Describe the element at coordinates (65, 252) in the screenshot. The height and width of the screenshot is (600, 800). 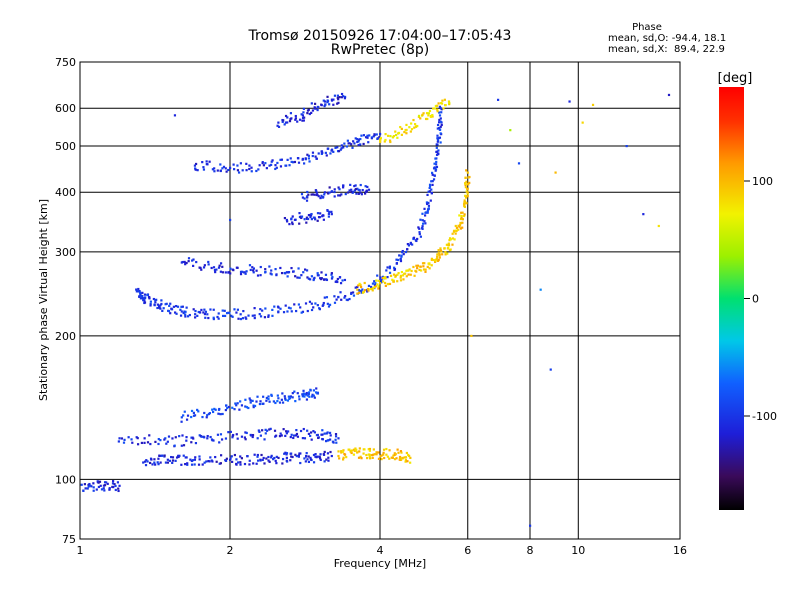
I see `y-tick-label: 300` at that location.